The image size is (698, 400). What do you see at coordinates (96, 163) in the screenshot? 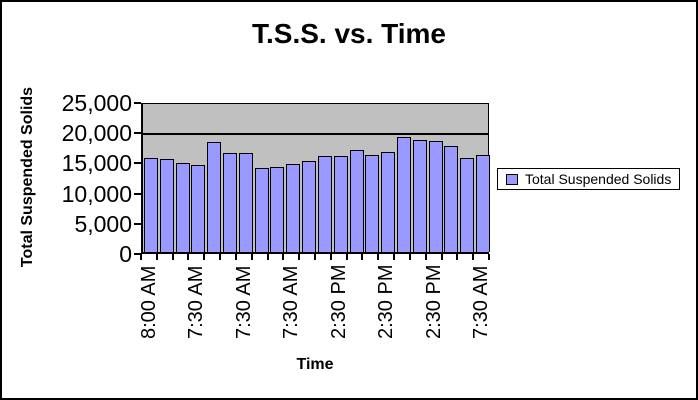
I see `y-tick-label-15000: 15,000` at bounding box center [96, 163].